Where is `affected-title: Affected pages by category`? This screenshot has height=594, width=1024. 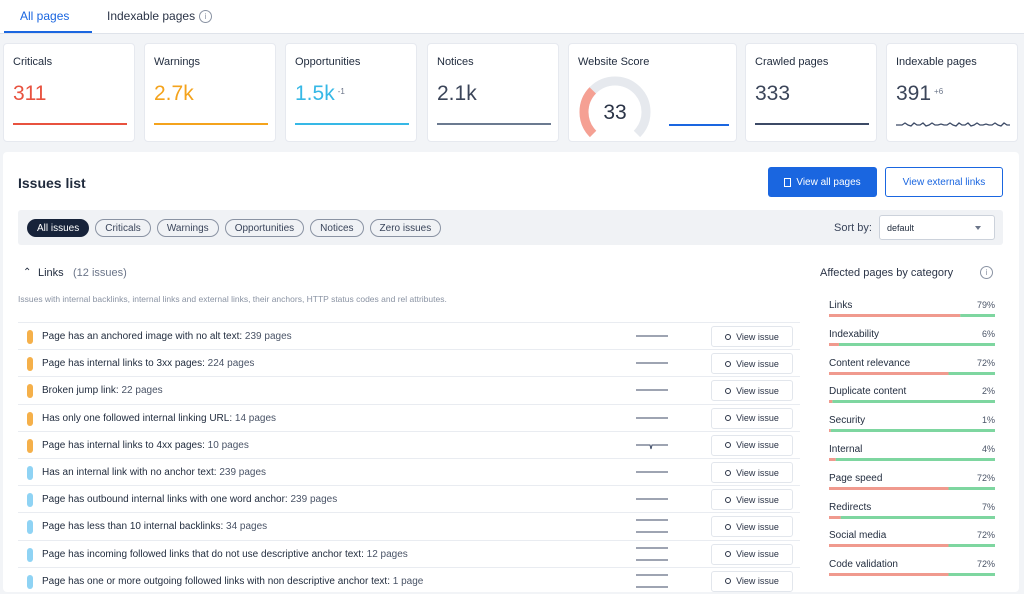
affected-title: Affected pages by category is located at coordinates (887, 273).